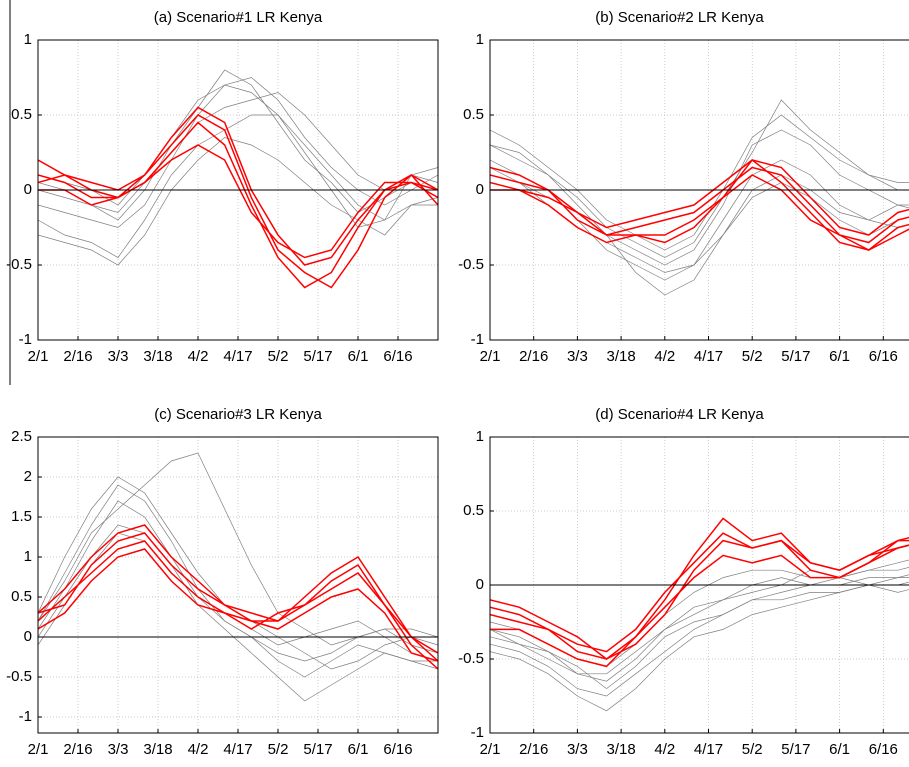 The height and width of the screenshot is (767, 909). I want to click on chart-title: (a) Scenario#1 LR Kenya, so click(238, 17).